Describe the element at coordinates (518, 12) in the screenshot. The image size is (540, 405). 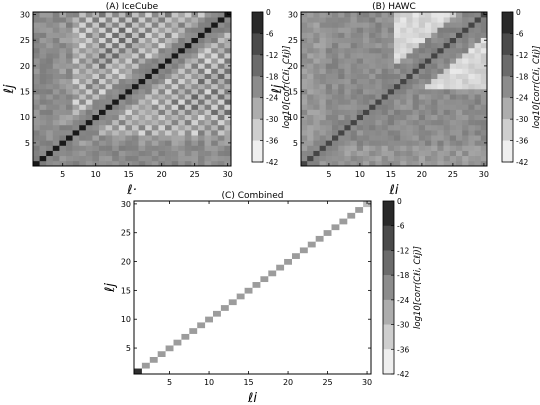
I see `colorbar-tick-label: 0` at that location.